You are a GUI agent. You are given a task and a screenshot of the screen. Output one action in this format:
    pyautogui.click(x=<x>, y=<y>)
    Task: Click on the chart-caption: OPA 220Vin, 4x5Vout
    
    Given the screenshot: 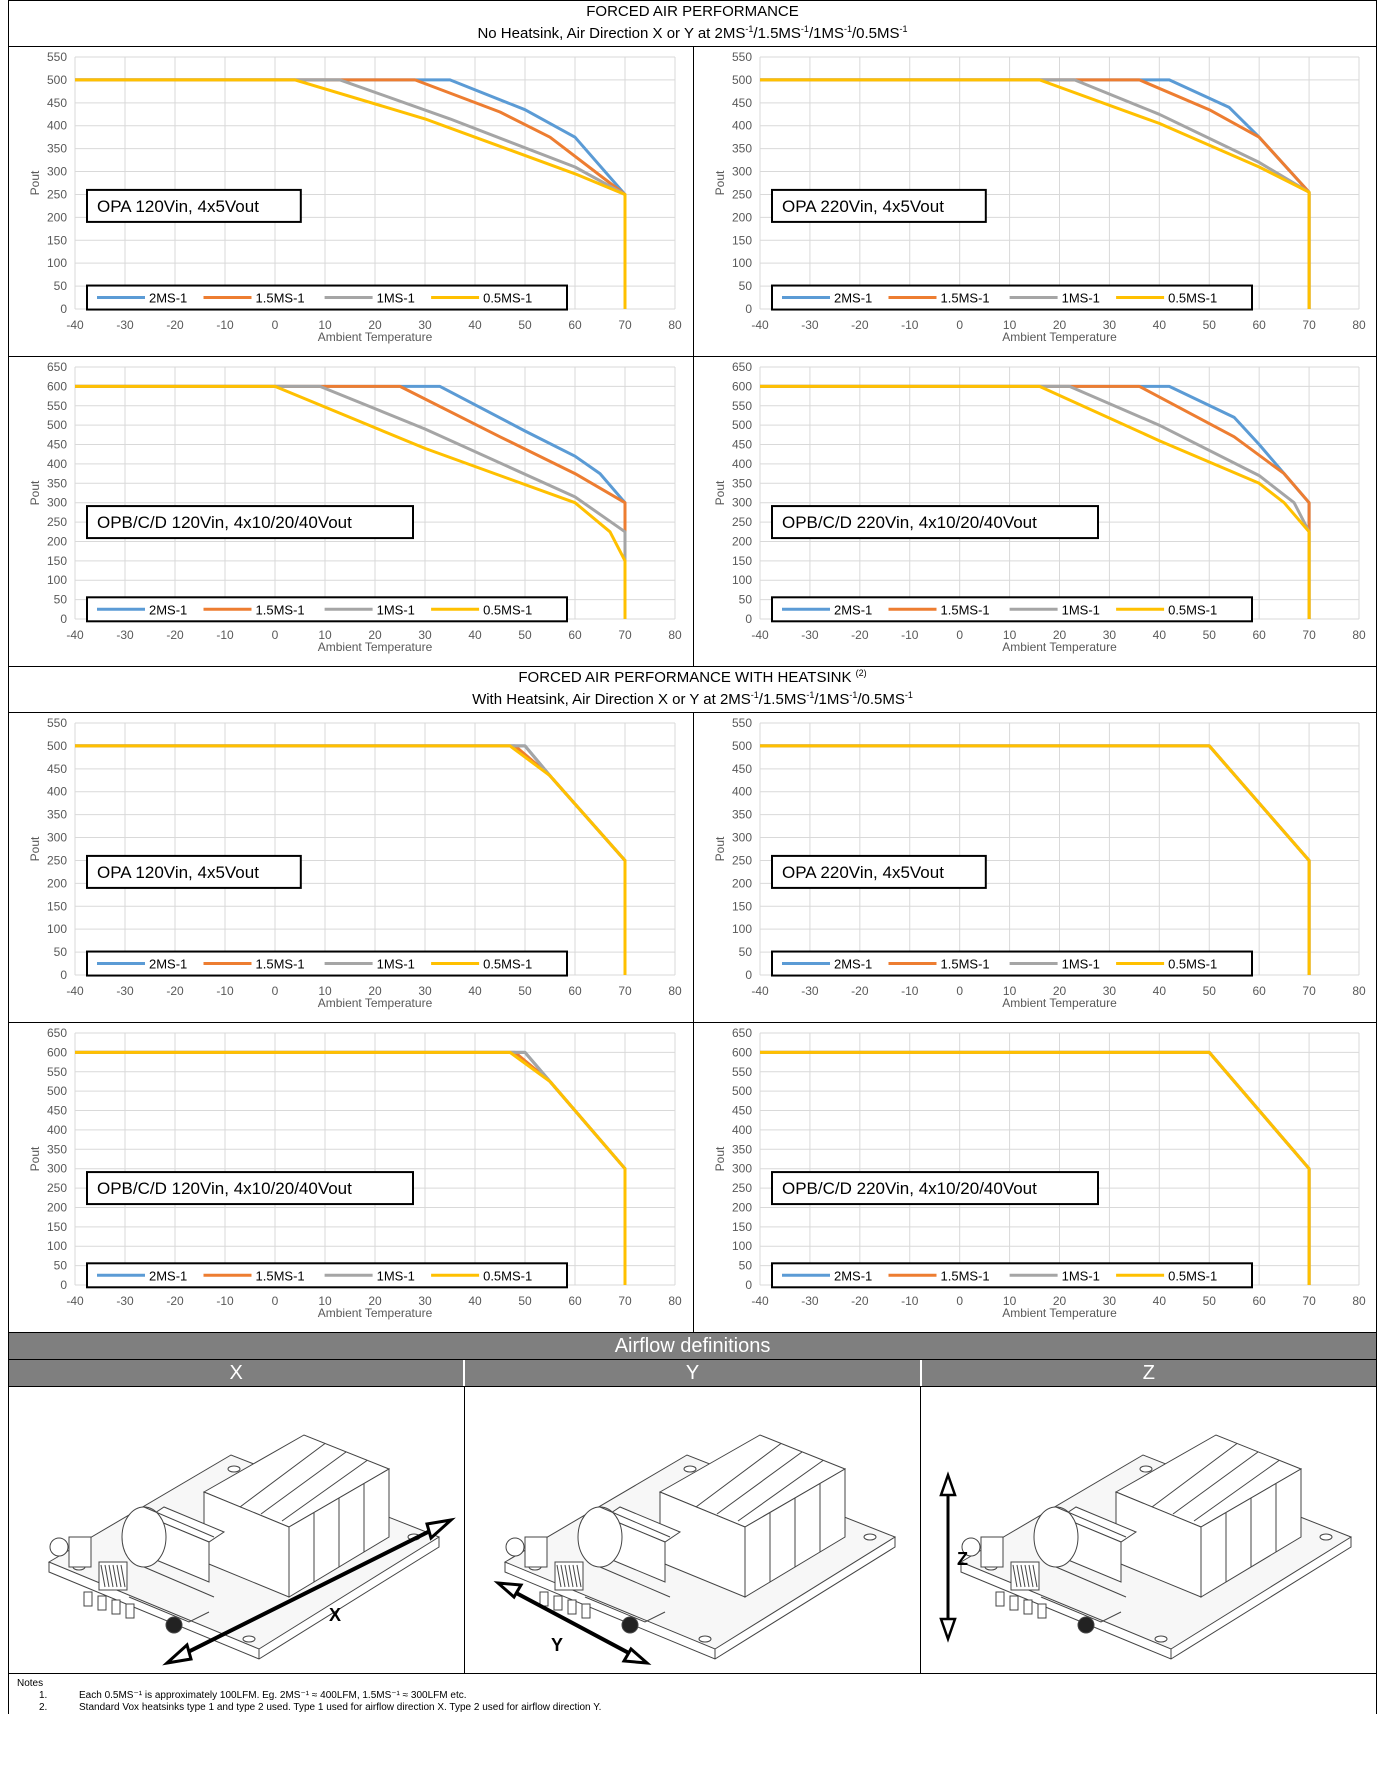 What is the action you would take?
    pyautogui.click(x=863, y=206)
    